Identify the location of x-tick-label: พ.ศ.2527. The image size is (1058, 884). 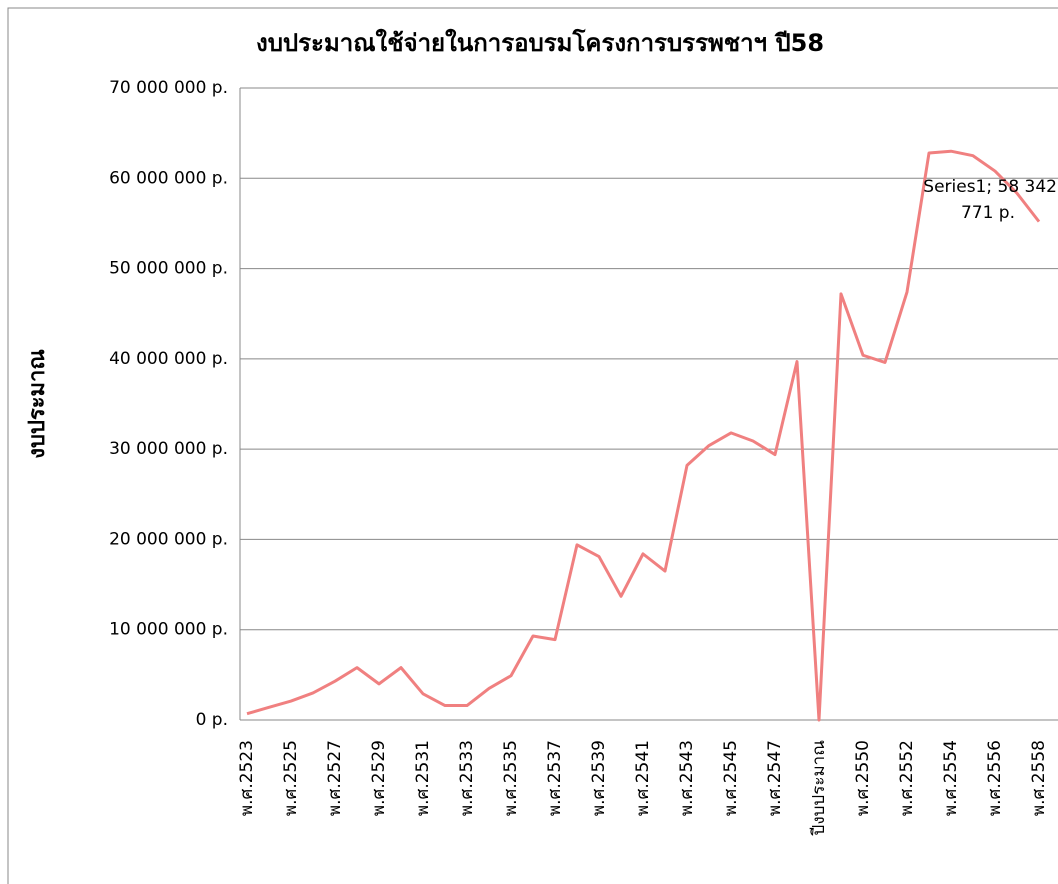
(335, 778).